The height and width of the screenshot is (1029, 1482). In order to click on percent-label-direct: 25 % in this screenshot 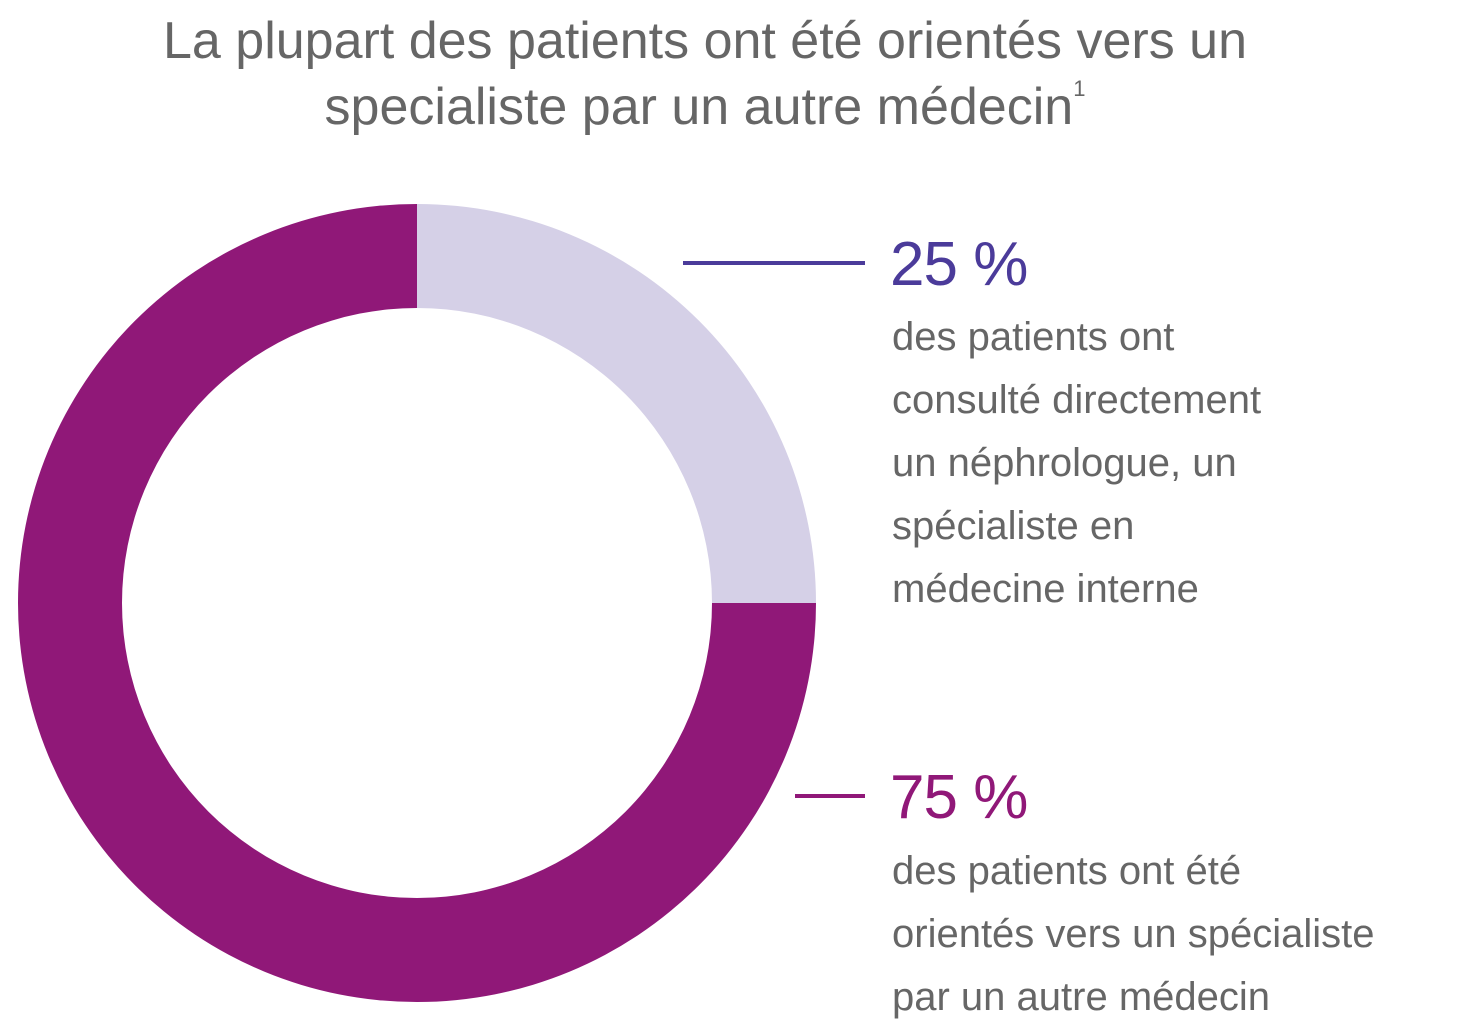, I will do `click(959, 264)`.